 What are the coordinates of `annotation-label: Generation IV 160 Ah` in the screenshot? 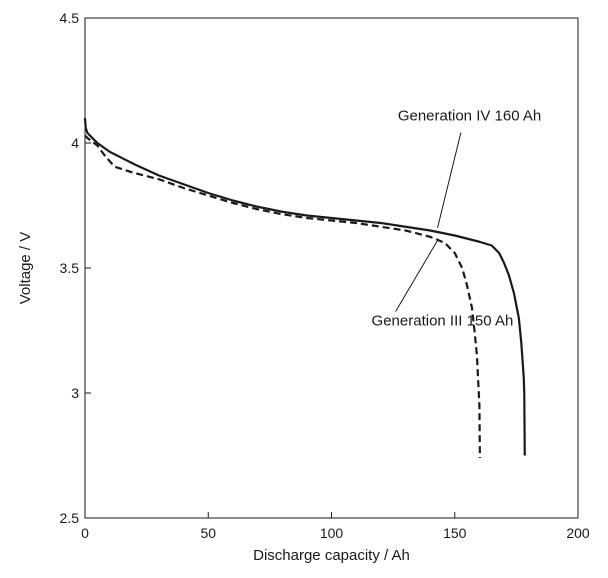 It's located at (469, 116).